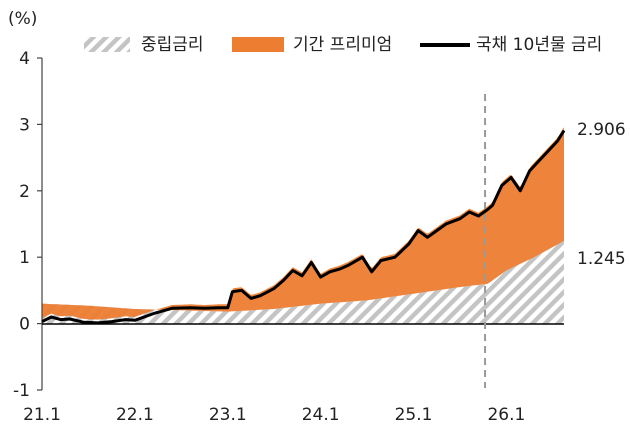 This screenshot has width=630, height=436. What do you see at coordinates (27, 225) in the screenshot?
I see `y-ticks-group: 4 3 2 1 0 -1` at bounding box center [27, 225].